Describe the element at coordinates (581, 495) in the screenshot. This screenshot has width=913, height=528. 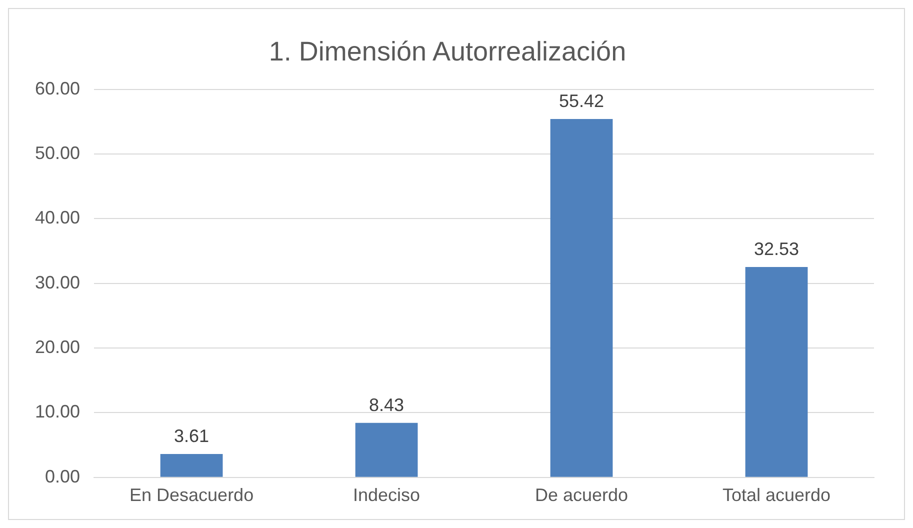
I see `x-tick-label: De acuerdo` at that location.